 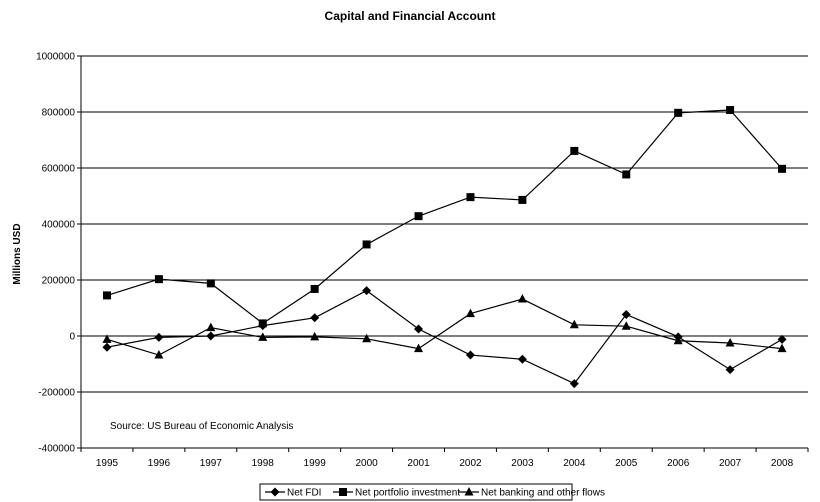 What do you see at coordinates (72, 337) in the screenshot?
I see `y-tick-label: 0` at bounding box center [72, 337].